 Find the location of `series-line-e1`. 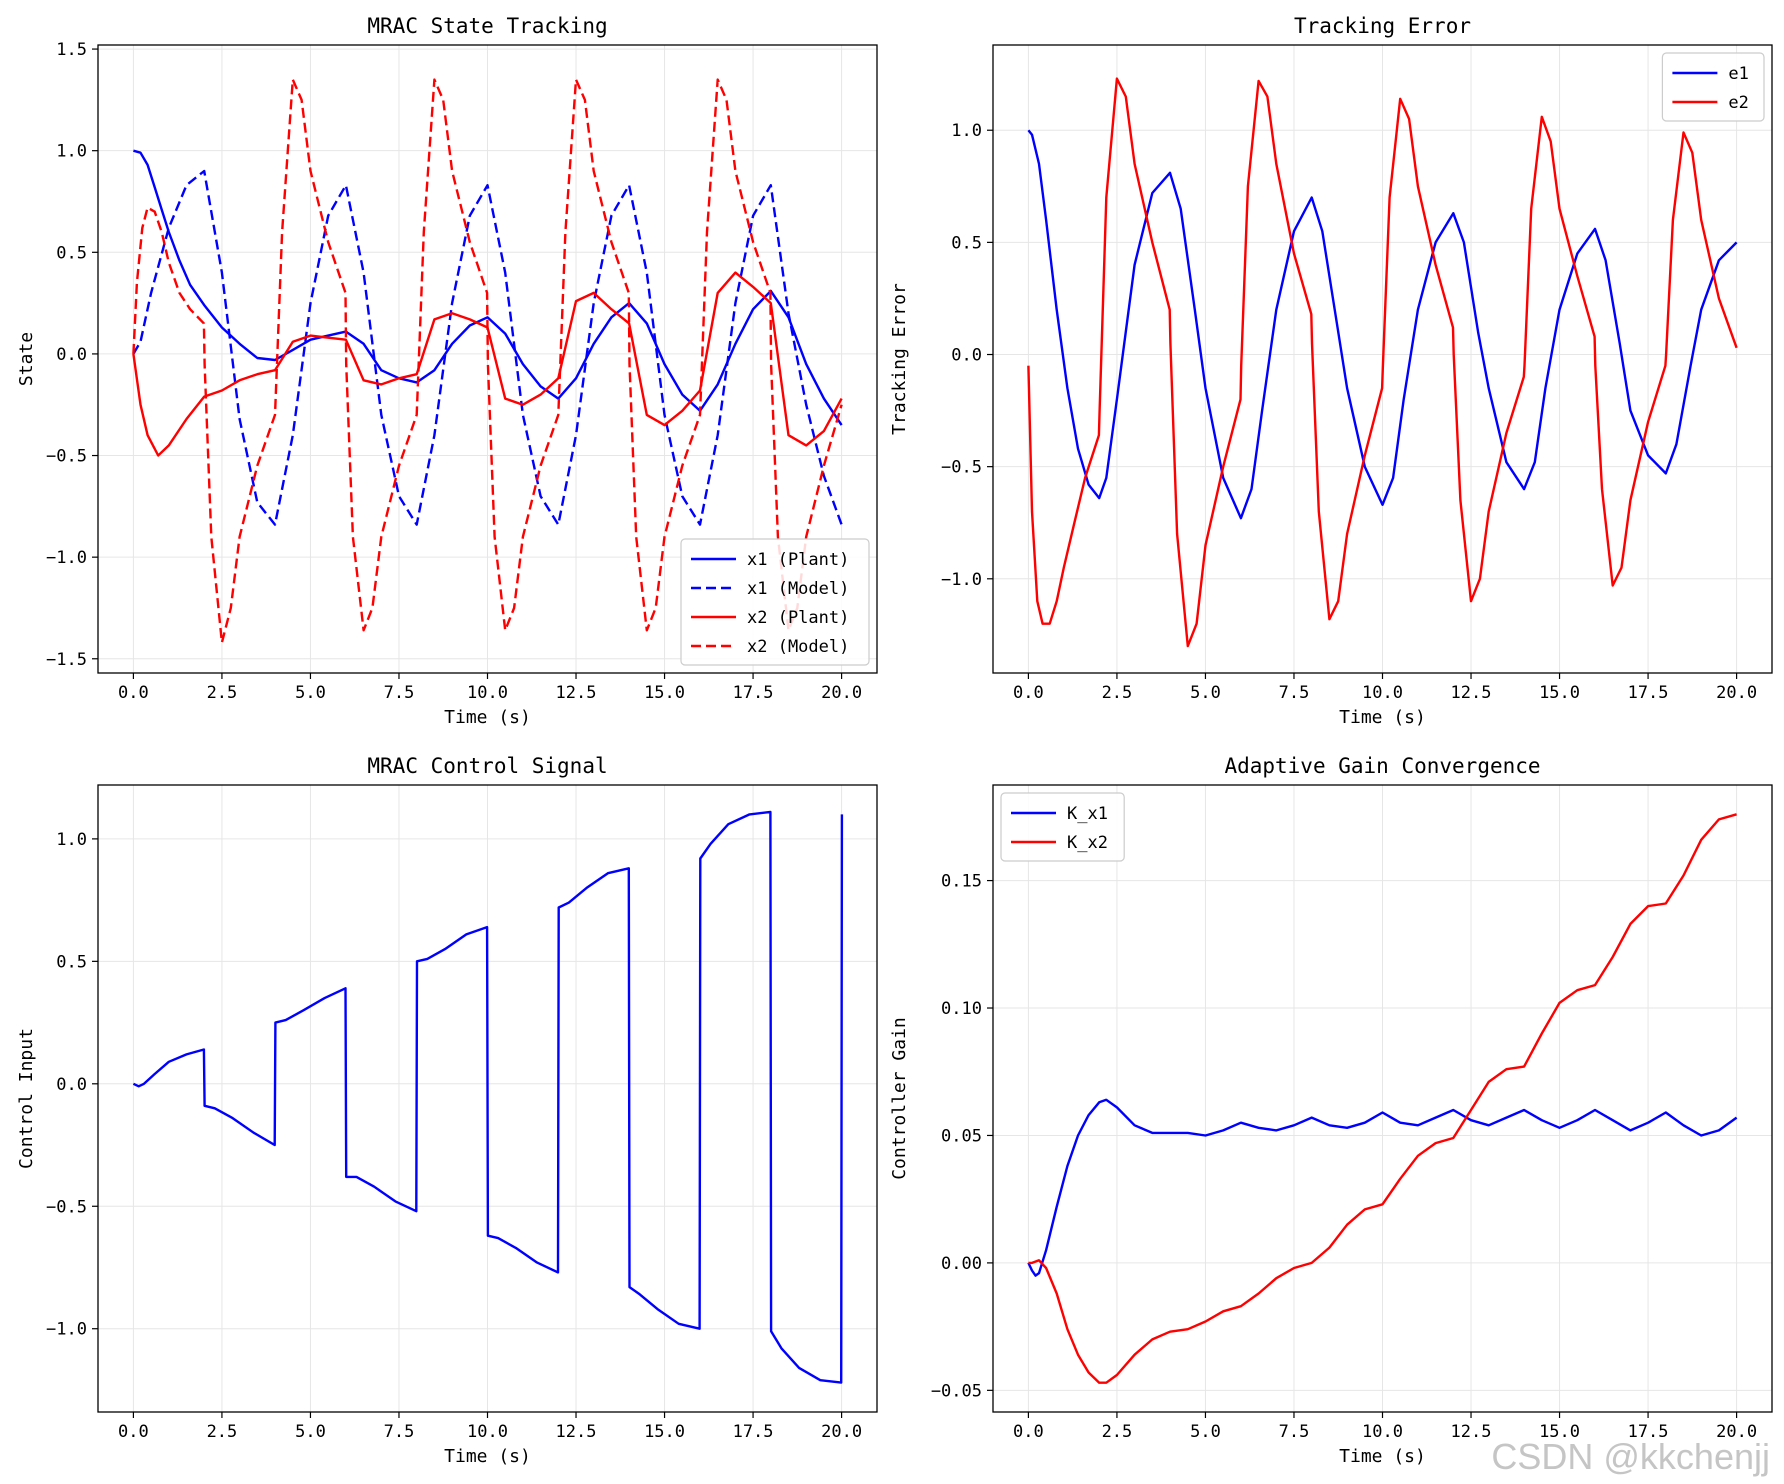

series-line-e1 is located at coordinates (1382, 324).